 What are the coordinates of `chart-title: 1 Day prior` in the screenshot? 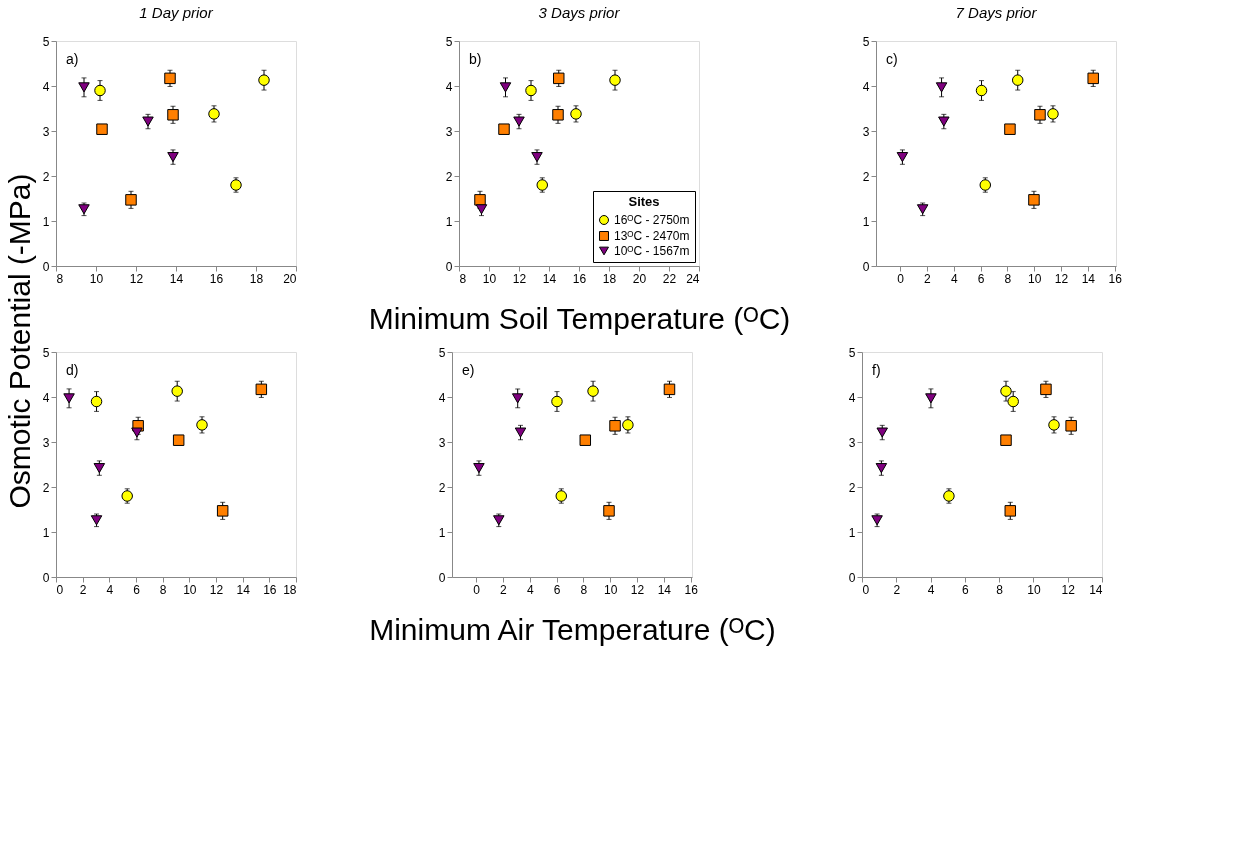 It's located at (176, 12).